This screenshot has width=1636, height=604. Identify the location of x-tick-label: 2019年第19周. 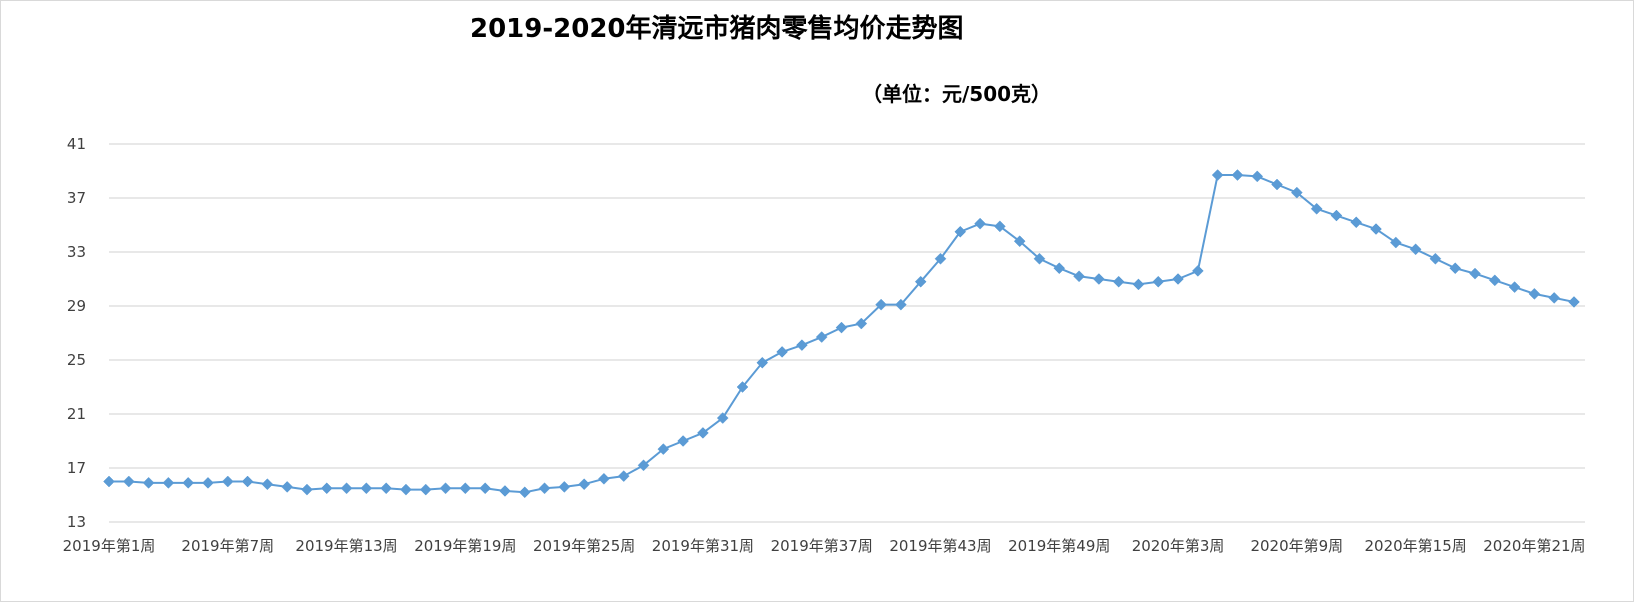
(465, 546).